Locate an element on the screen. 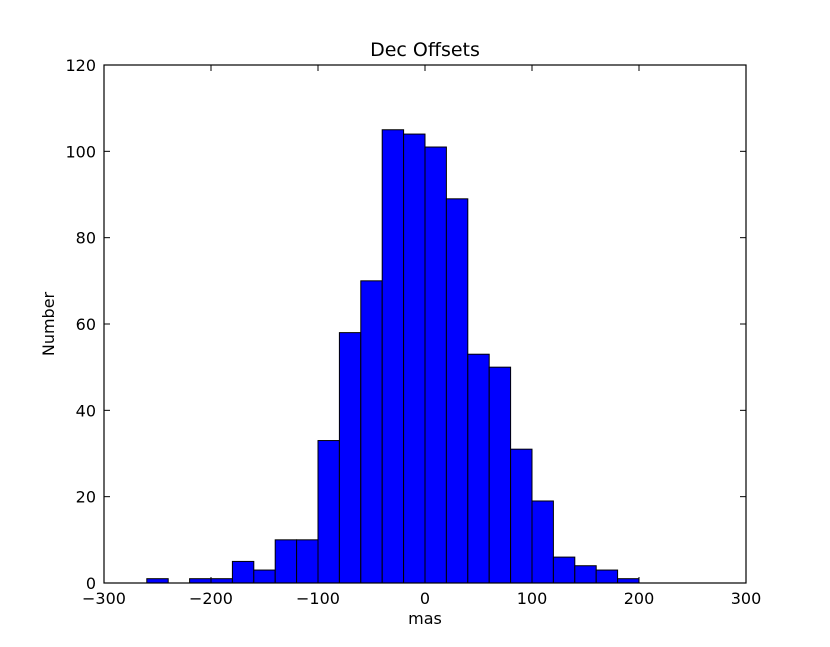 This screenshot has height=647, width=830. x-tick-label: 200 is located at coordinates (639, 598).